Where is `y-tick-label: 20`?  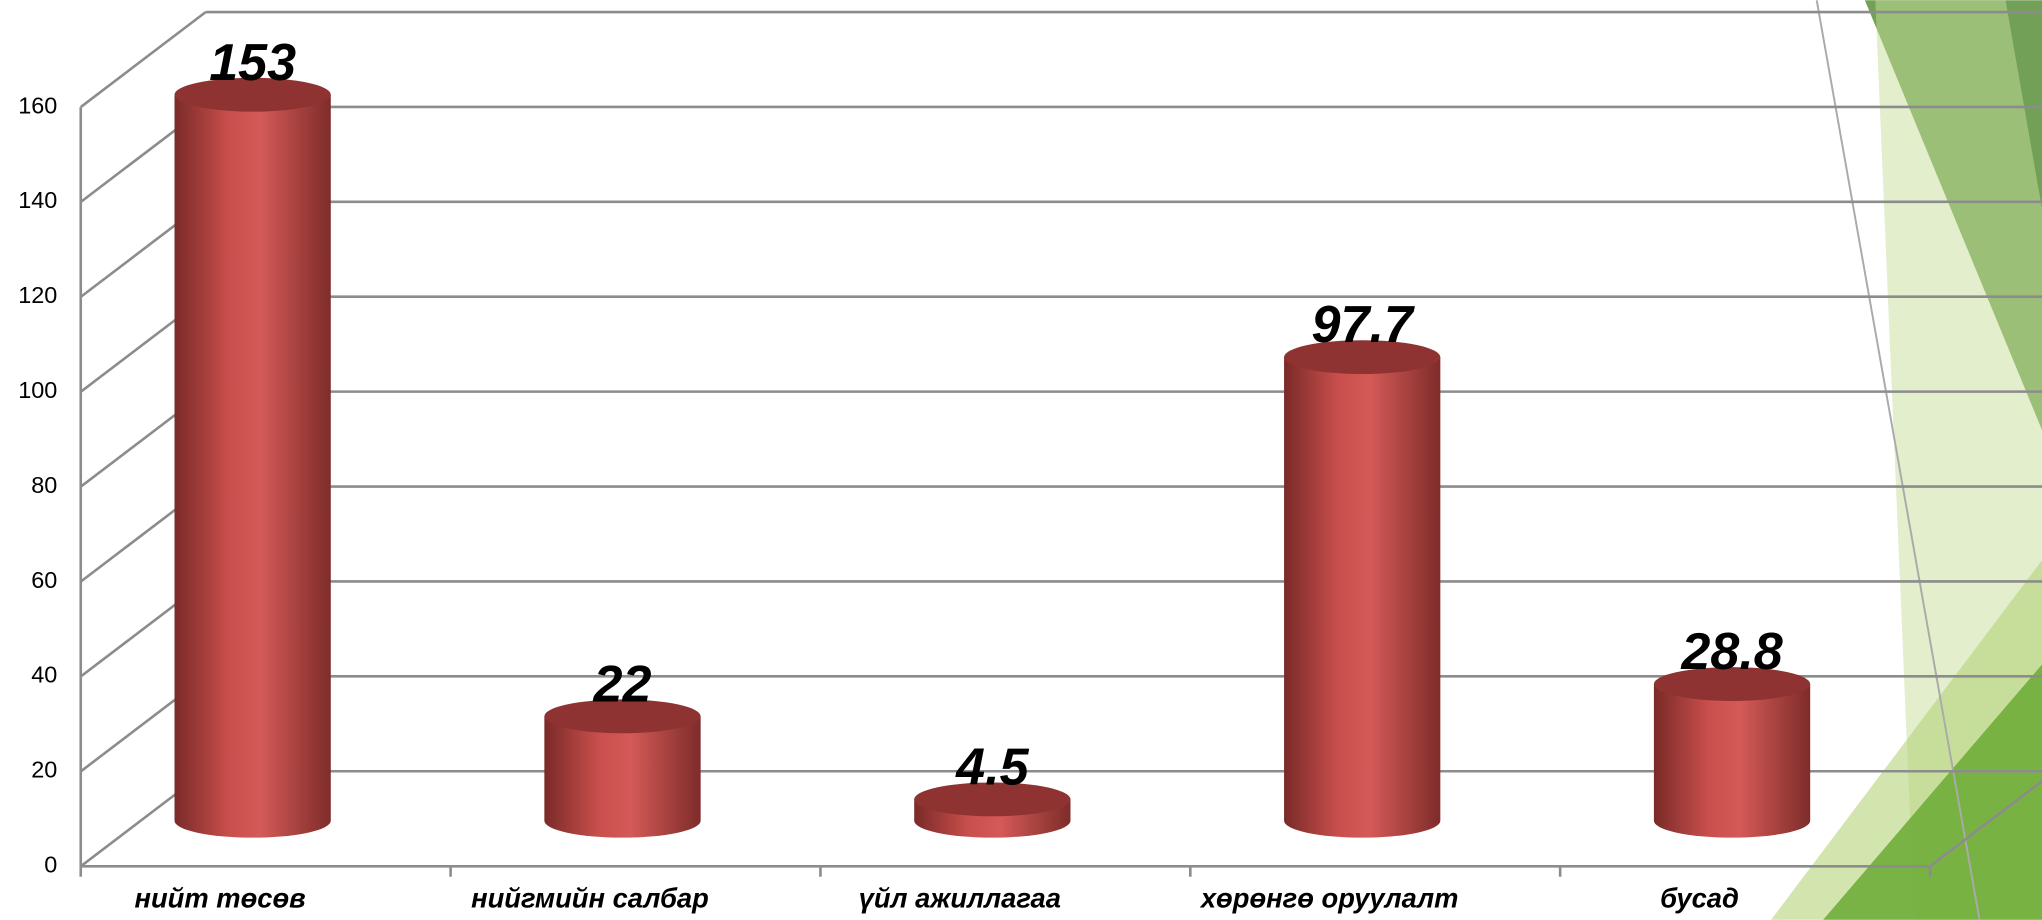 y-tick-label: 20 is located at coordinates (44, 770).